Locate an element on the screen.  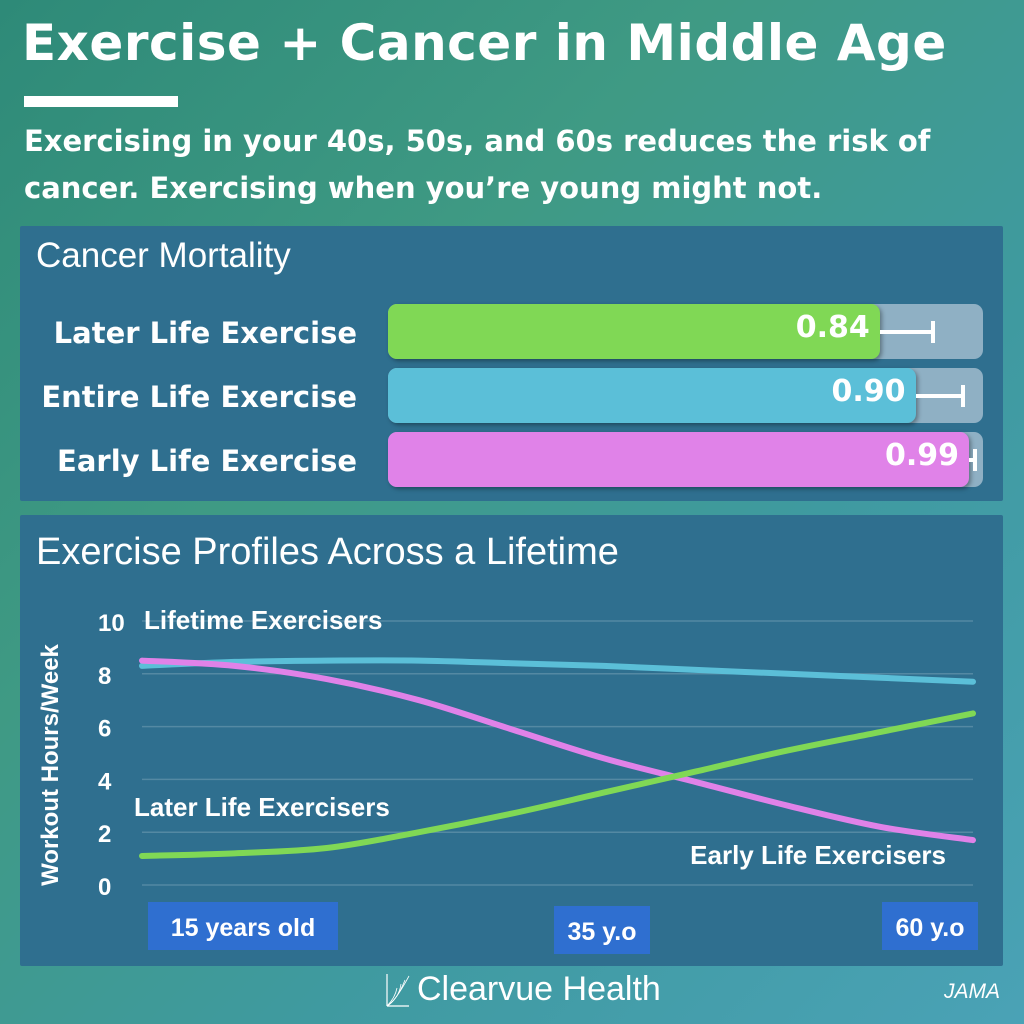
title-underline is located at coordinates (101, 101).